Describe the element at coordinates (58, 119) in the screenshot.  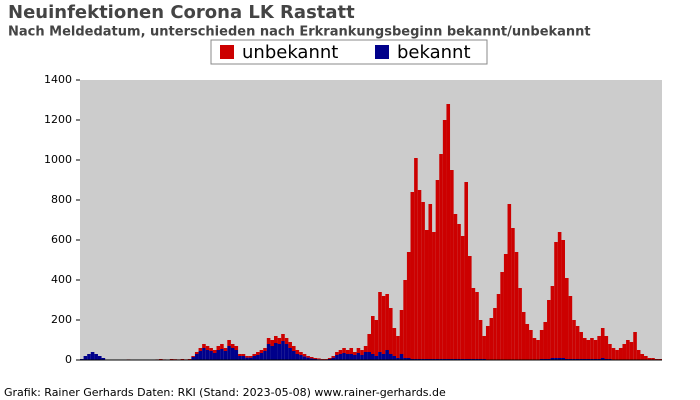
I see `y-tick-label: 1200` at that location.